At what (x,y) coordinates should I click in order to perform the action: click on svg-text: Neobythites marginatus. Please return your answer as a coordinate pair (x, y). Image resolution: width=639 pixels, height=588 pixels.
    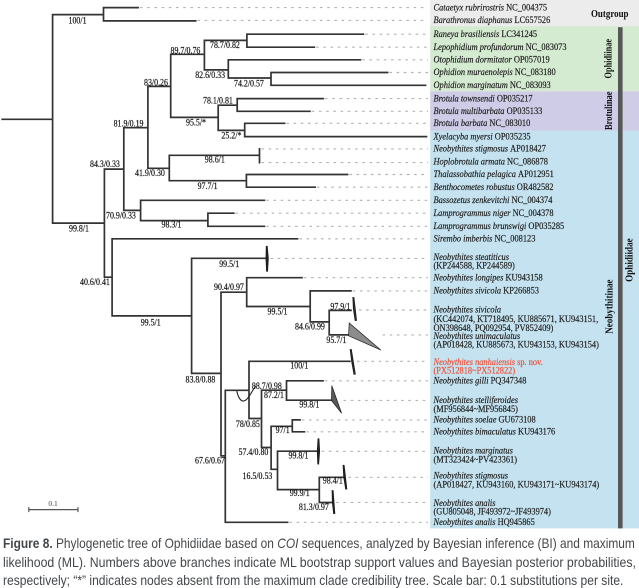
    Looking at the image, I should click on (473, 450).